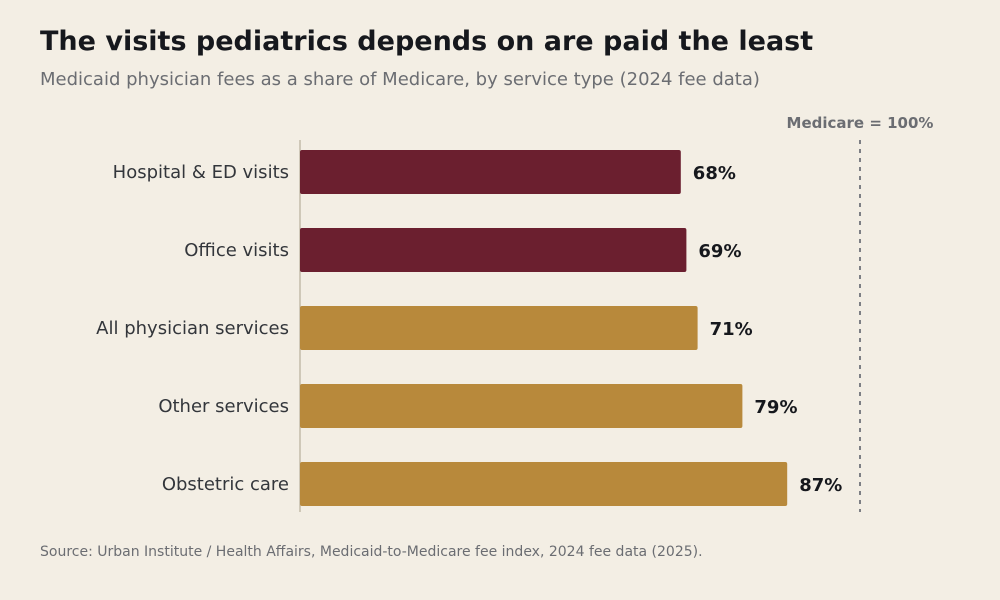  Describe the element at coordinates (223, 406) in the screenshot. I see `category-label-other-services: Other services` at that location.